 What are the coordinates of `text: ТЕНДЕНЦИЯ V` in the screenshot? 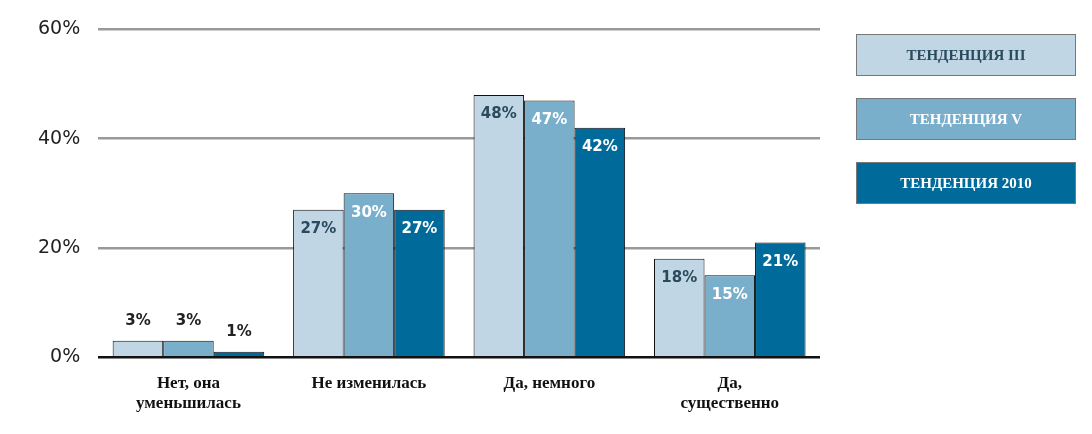 It's located at (966, 119).